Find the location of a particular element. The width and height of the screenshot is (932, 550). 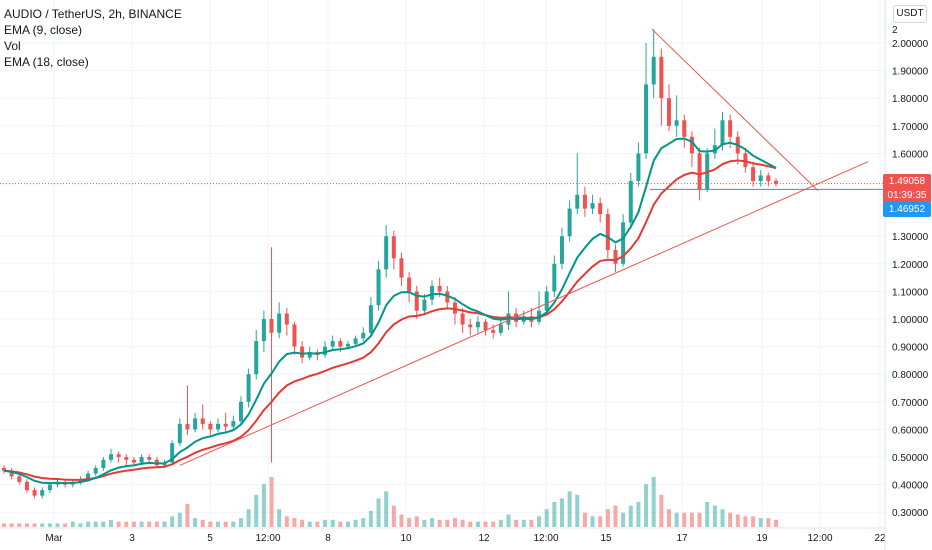

x-tick-label: 17 is located at coordinates (682, 538).